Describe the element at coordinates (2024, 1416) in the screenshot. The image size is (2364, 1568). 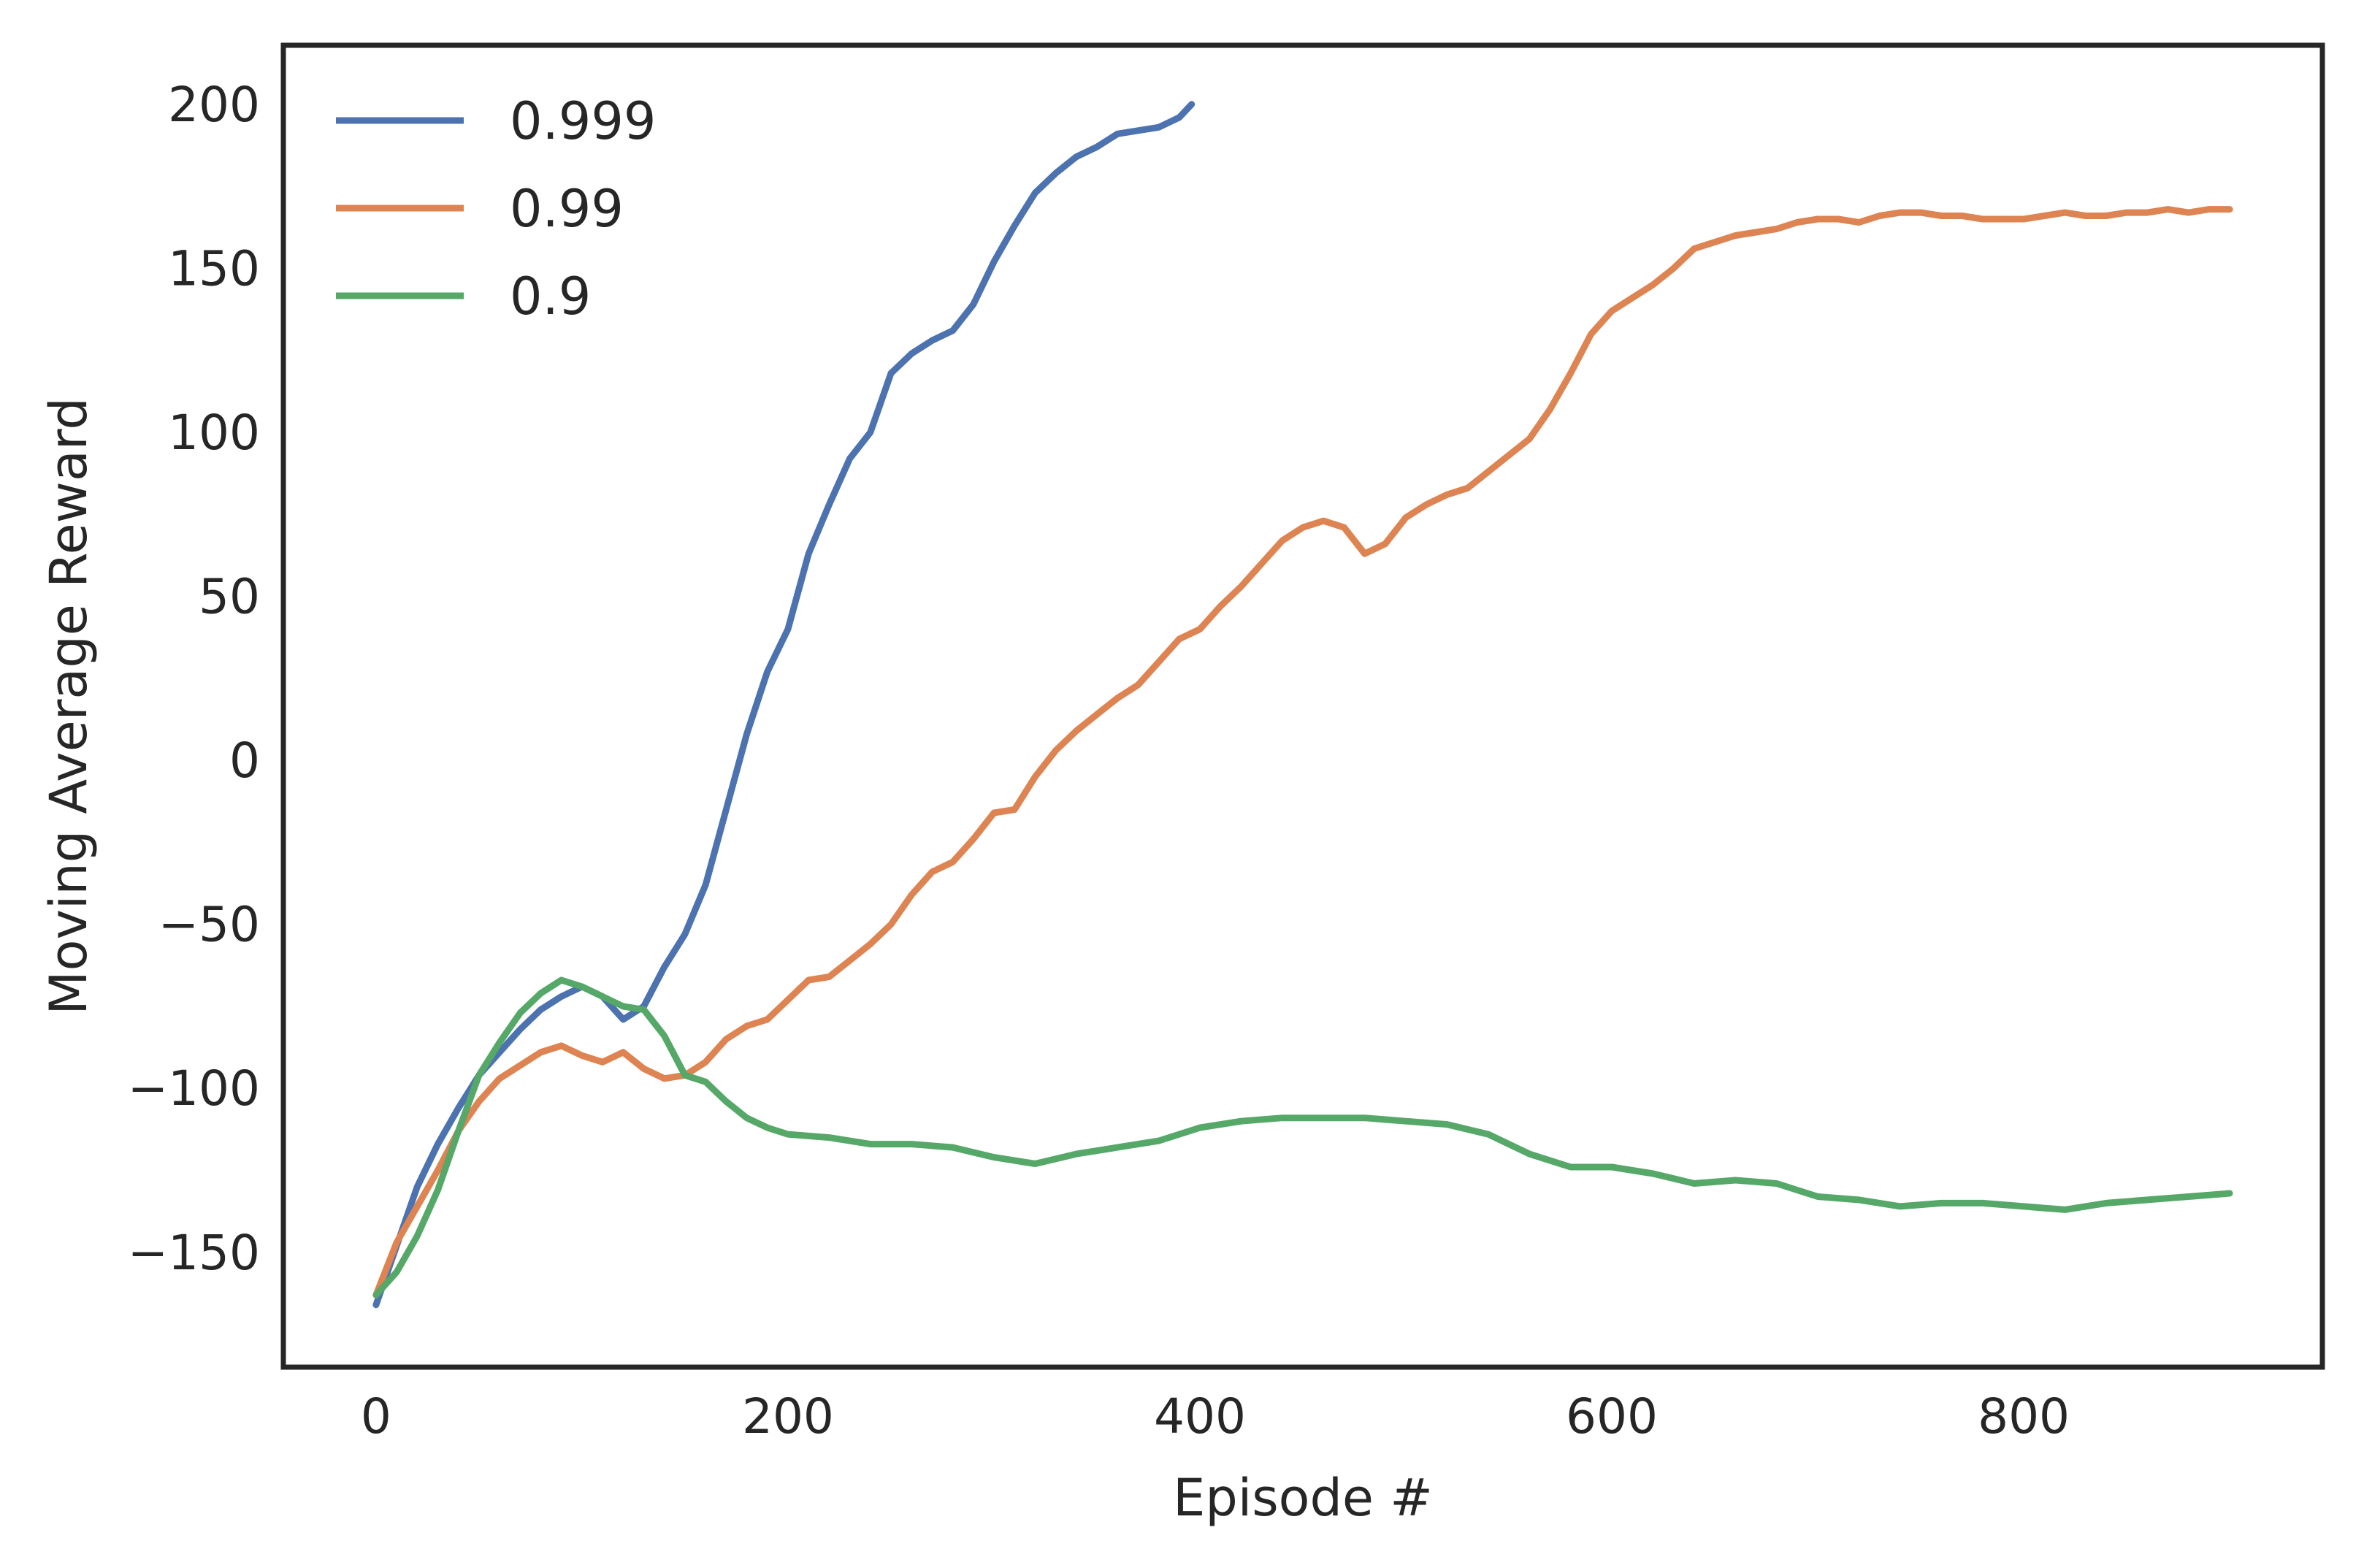
I see `x-tick-label: 800` at that location.